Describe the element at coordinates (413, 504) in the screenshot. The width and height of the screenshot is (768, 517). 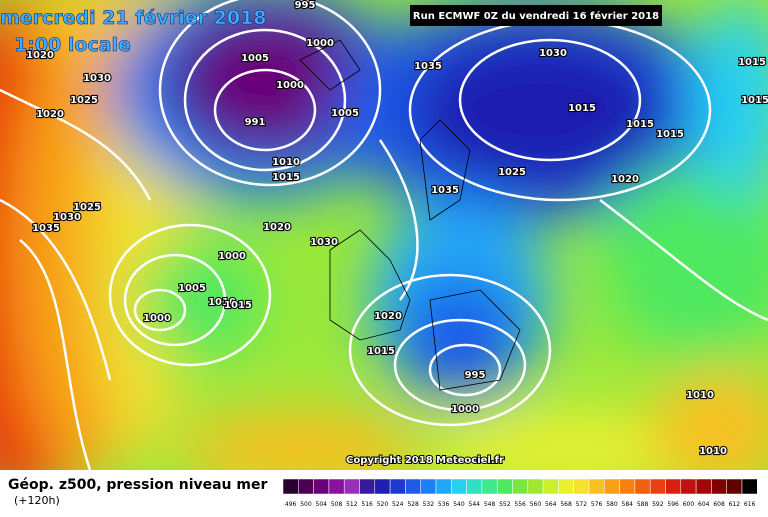
I see `legend-label: 528` at that location.